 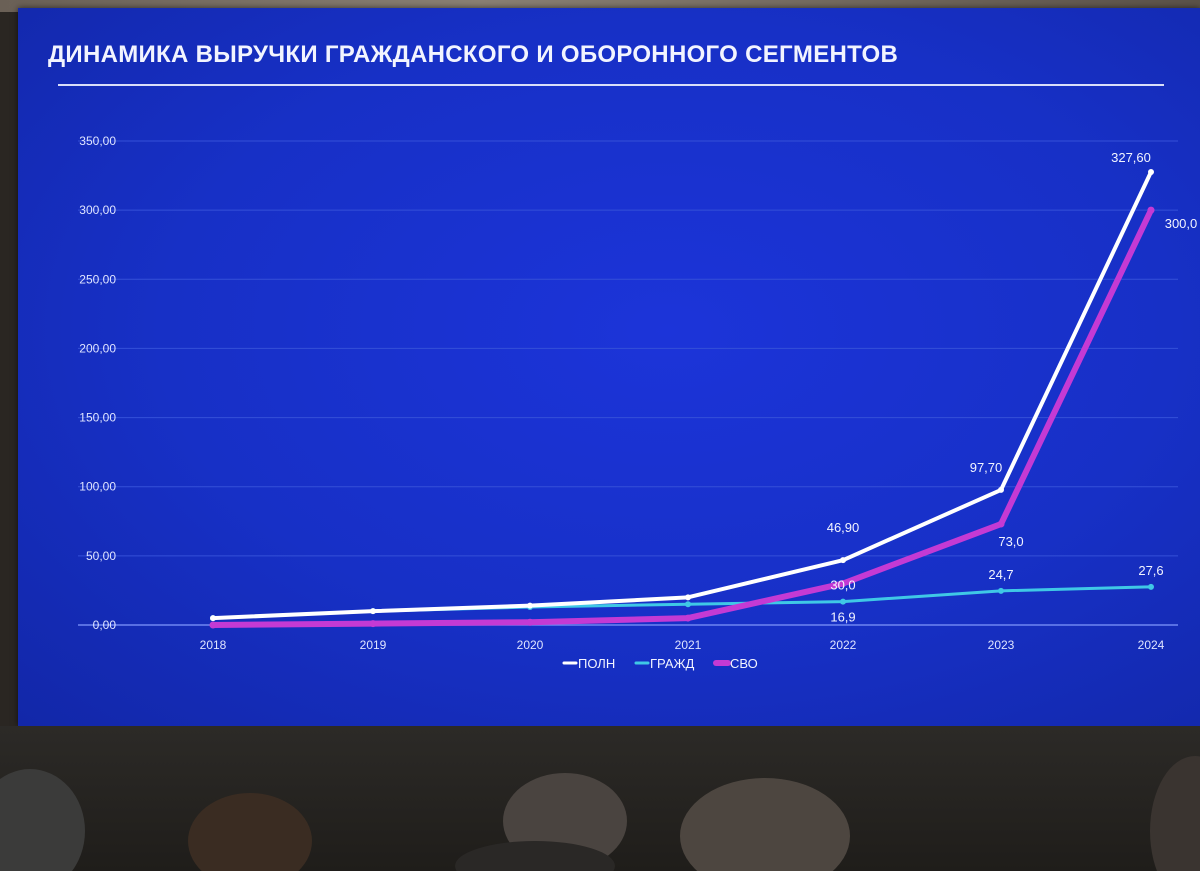 What do you see at coordinates (843, 527) in the screenshot?
I see `data-label: 46,90` at bounding box center [843, 527].